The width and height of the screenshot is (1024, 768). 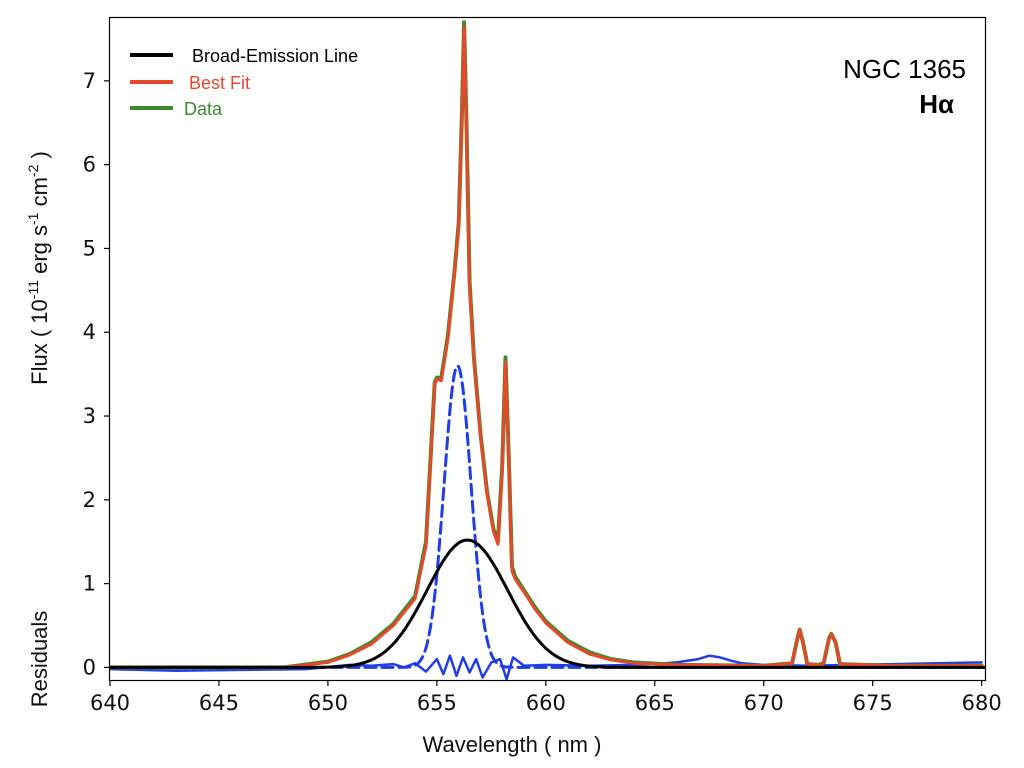 What do you see at coordinates (89, 416) in the screenshot?
I see `y-tick-label: 3` at bounding box center [89, 416].